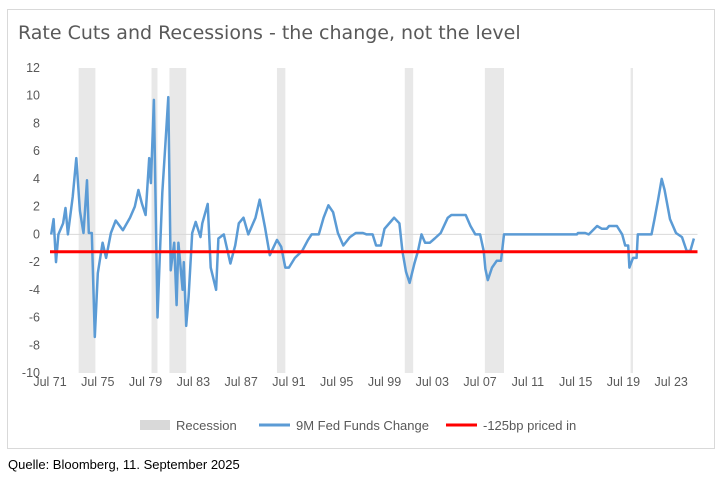 The image size is (726, 480). What do you see at coordinates (432, 382) in the screenshot?
I see `x-tick-label: Jul 03` at bounding box center [432, 382].